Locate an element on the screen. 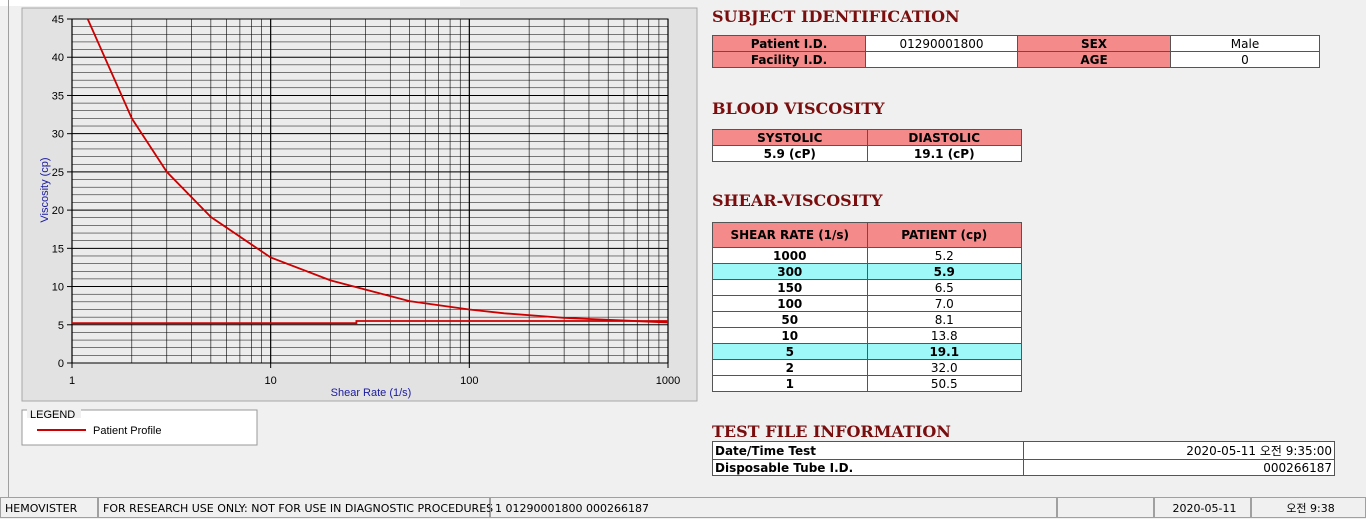  cell: 5.9 (cP) is located at coordinates (790, 153).